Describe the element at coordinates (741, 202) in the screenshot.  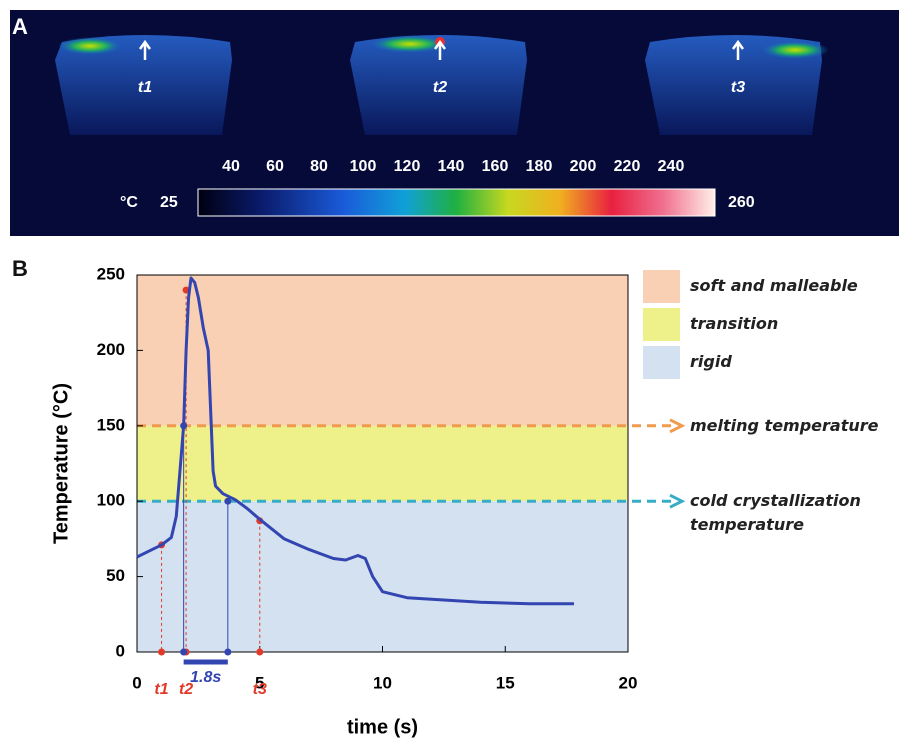
I see `colorbar-max: 260` at that location.